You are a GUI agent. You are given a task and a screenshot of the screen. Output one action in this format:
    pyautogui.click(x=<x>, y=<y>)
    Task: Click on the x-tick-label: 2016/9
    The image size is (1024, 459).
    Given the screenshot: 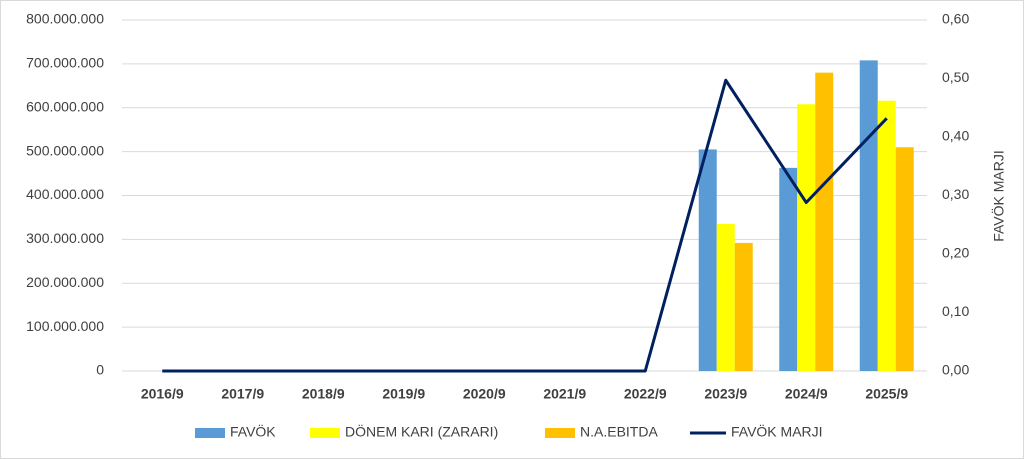 What is the action you would take?
    pyautogui.click(x=162, y=394)
    